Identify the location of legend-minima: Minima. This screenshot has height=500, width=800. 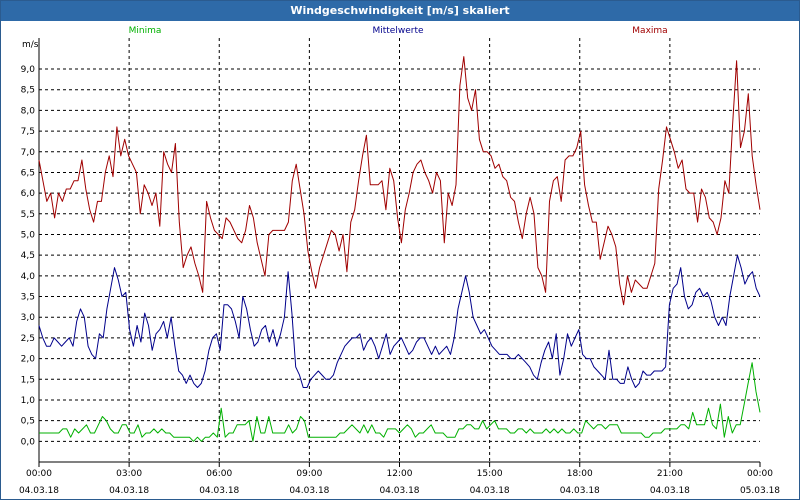
(145, 31).